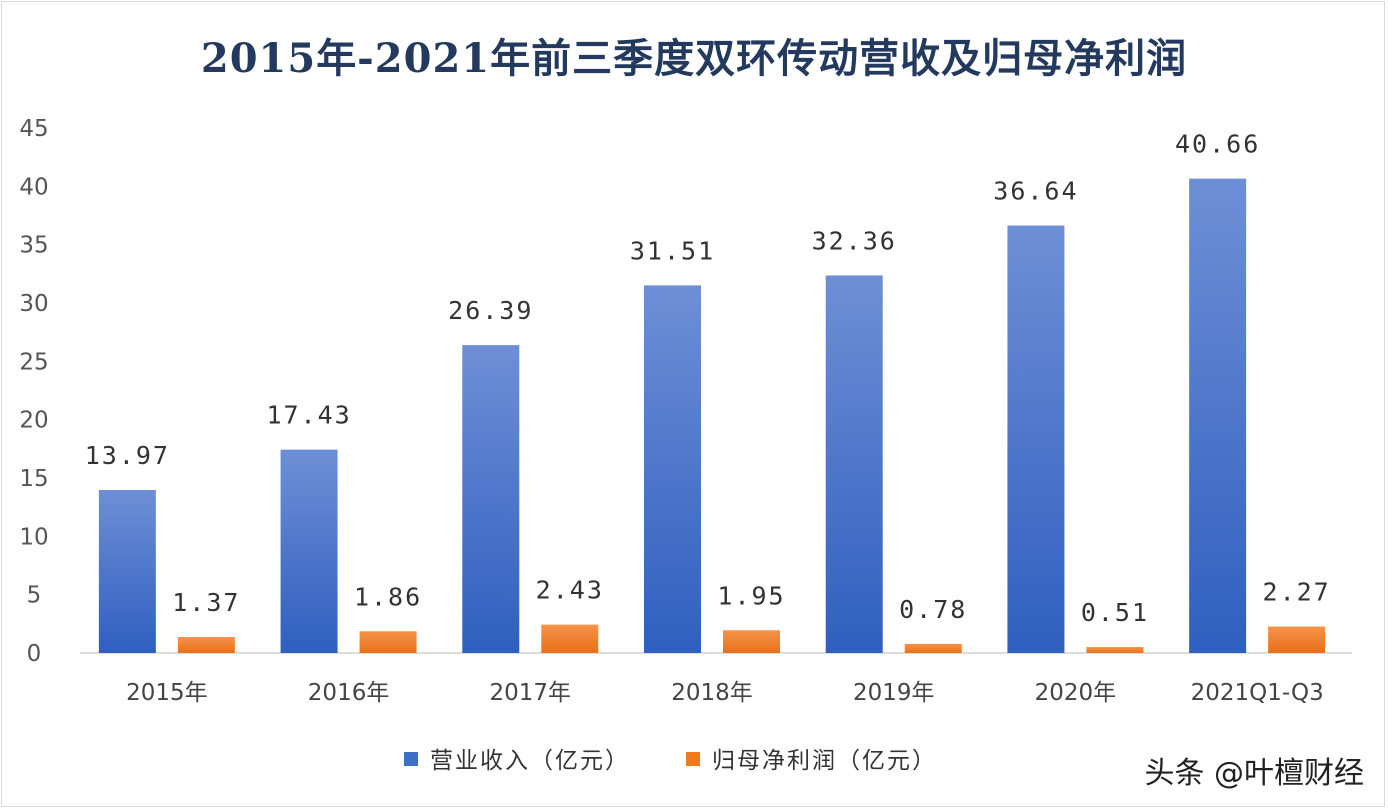 The height and width of the screenshot is (810, 1388). What do you see at coordinates (854, 240) in the screenshot?
I see `revenue-data-label: 32.36` at bounding box center [854, 240].